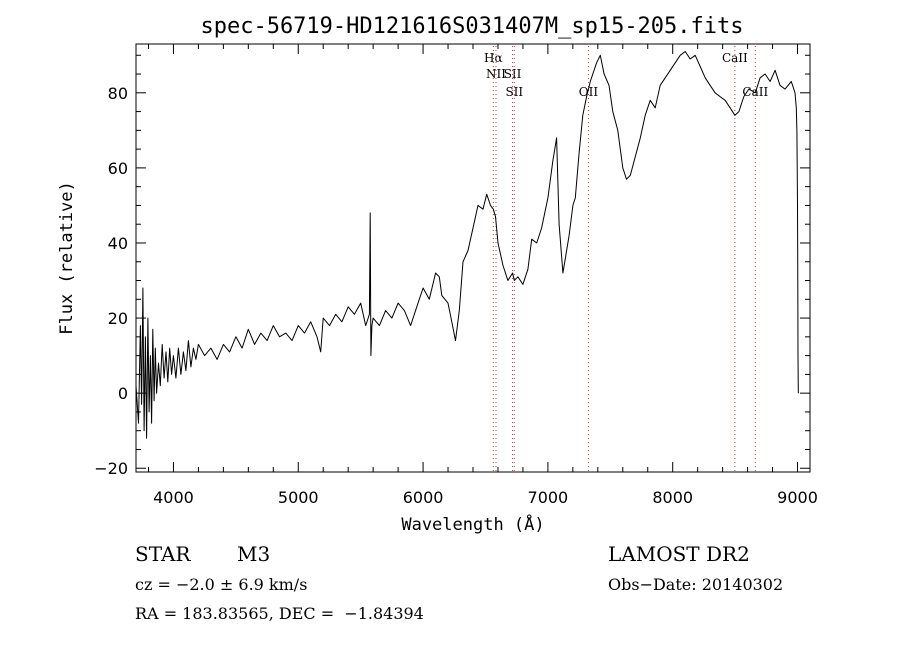 This screenshot has height=650, width=900. What do you see at coordinates (123, 393) in the screenshot?
I see `y-tick-label-0: 0` at bounding box center [123, 393].